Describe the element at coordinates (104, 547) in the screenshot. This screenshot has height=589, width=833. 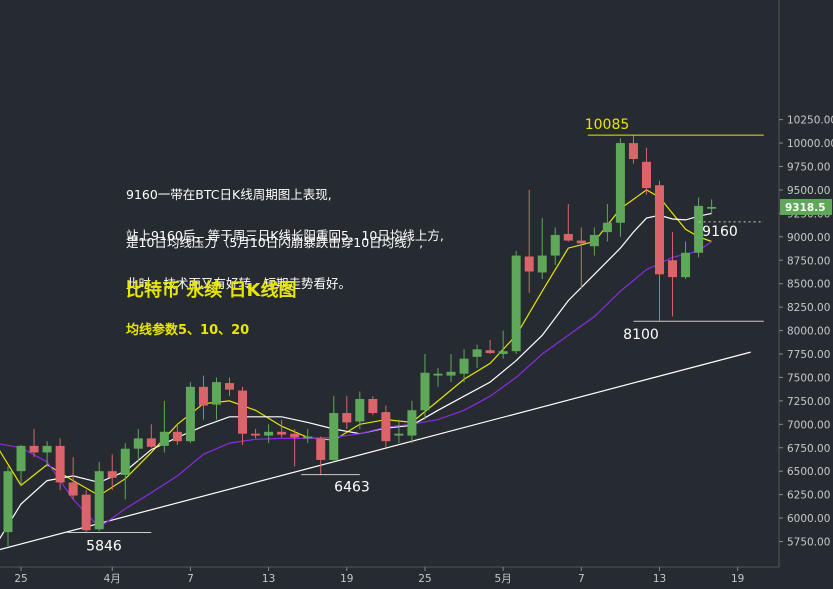
I see `level-label-5846: 5846` at that location.